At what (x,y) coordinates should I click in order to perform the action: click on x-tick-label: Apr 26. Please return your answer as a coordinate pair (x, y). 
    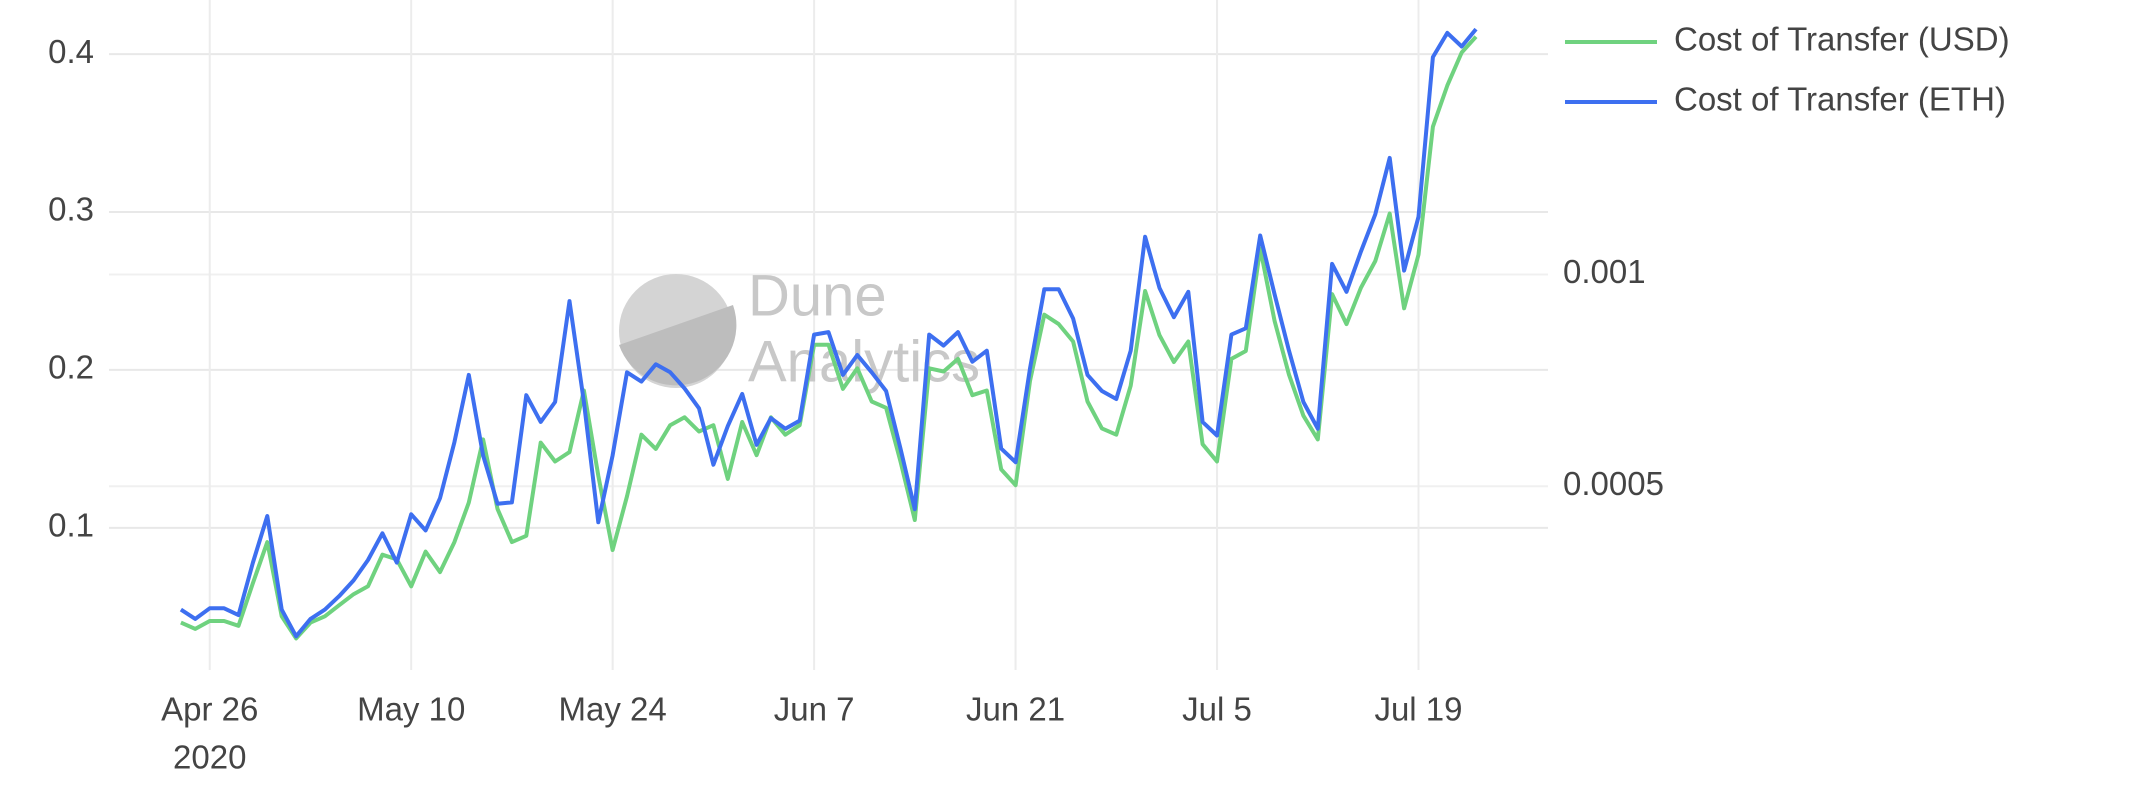
    Looking at the image, I should click on (209, 709).